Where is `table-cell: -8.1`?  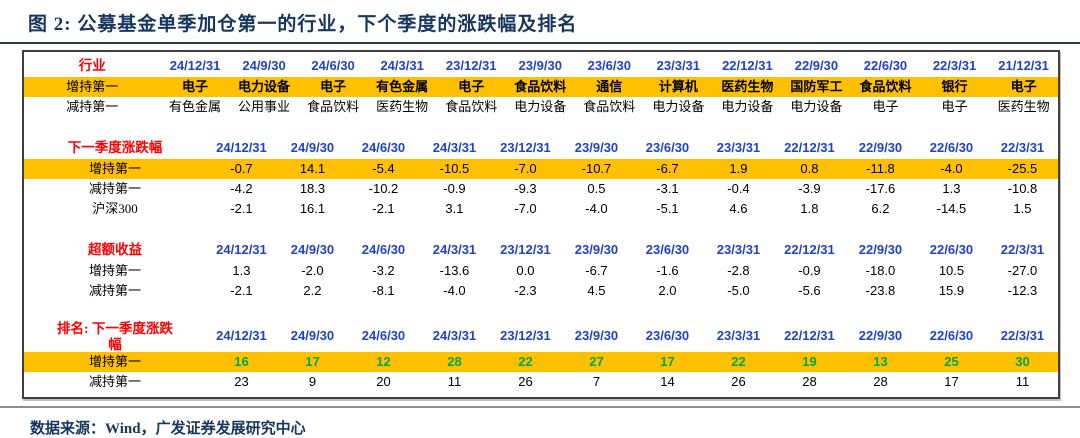 table-cell: -8.1 is located at coordinates (383, 290).